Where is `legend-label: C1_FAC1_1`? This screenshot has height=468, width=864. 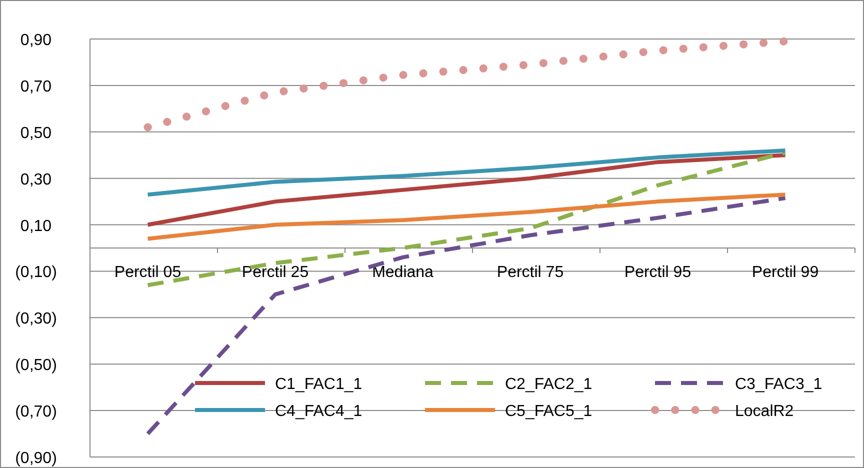 legend-label: C1_FAC1_1 is located at coordinates (318, 384).